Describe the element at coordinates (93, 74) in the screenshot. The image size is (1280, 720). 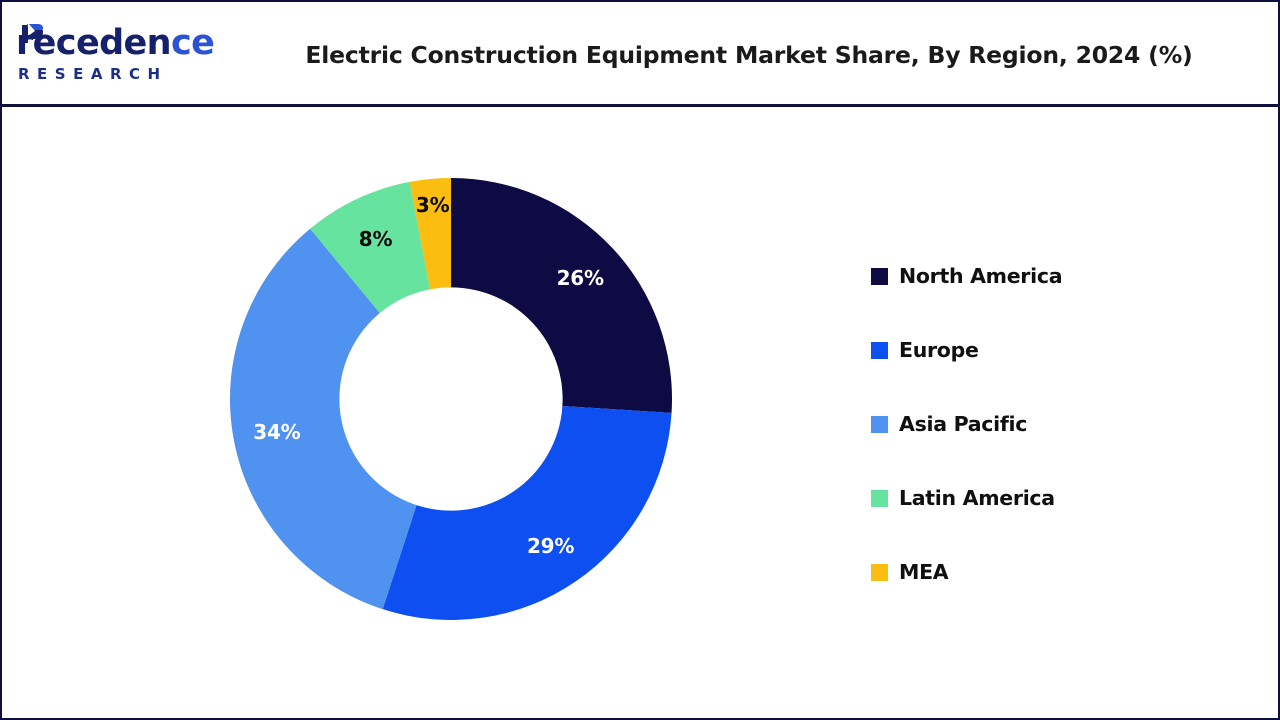
I see `logo-subtitle: RESEARCH` at that location.